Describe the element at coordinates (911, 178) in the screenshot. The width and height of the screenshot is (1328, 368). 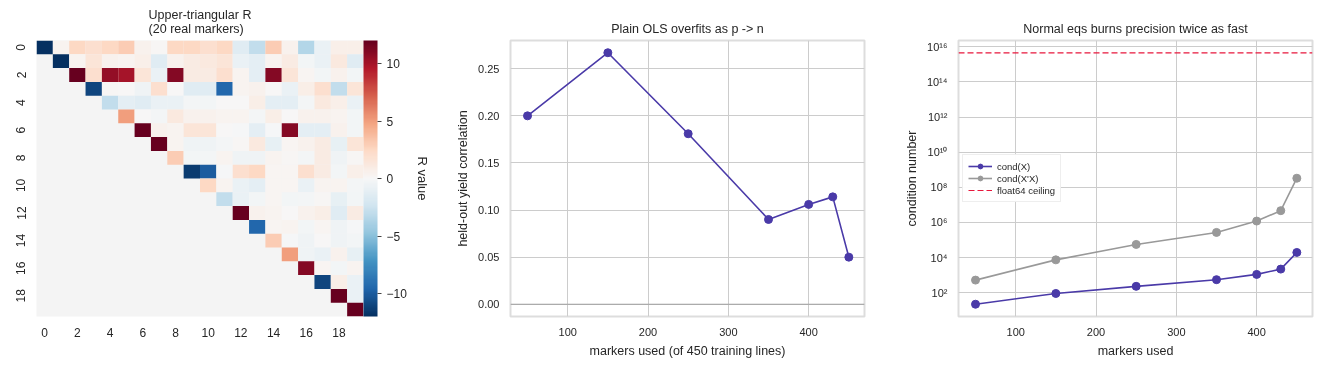
I see `y-axis-title: condition number` at that location.